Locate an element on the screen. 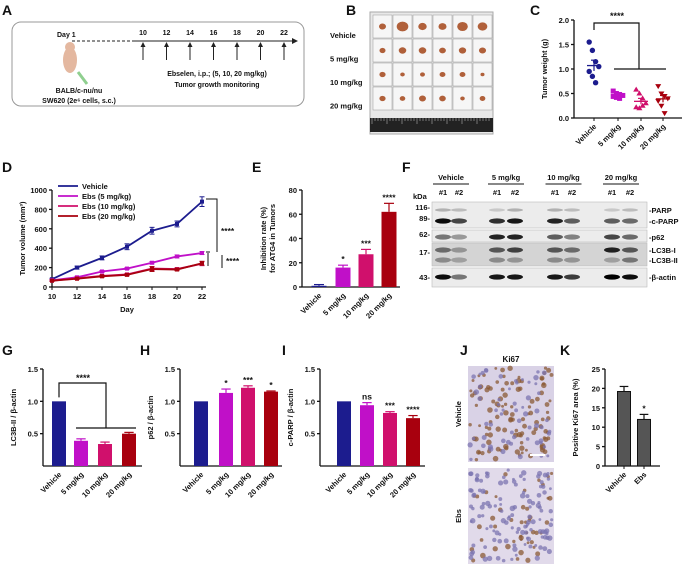  panel-d-legend-label: Ebs (5 mg/kg) is located at coordinates (107, 196).